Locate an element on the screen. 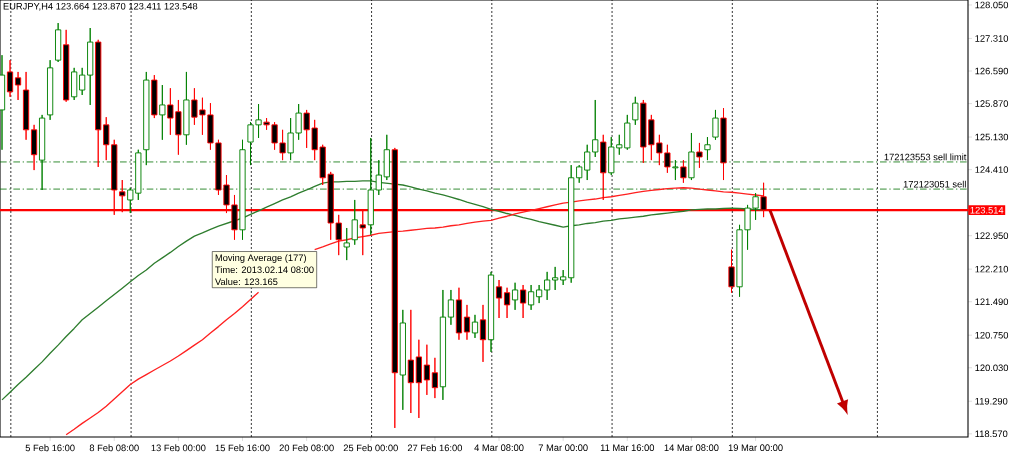 This screenshot has width=1010, height=459. annotation: Time: 2013.02.14 08:00 is located at coordinates (264, 270).